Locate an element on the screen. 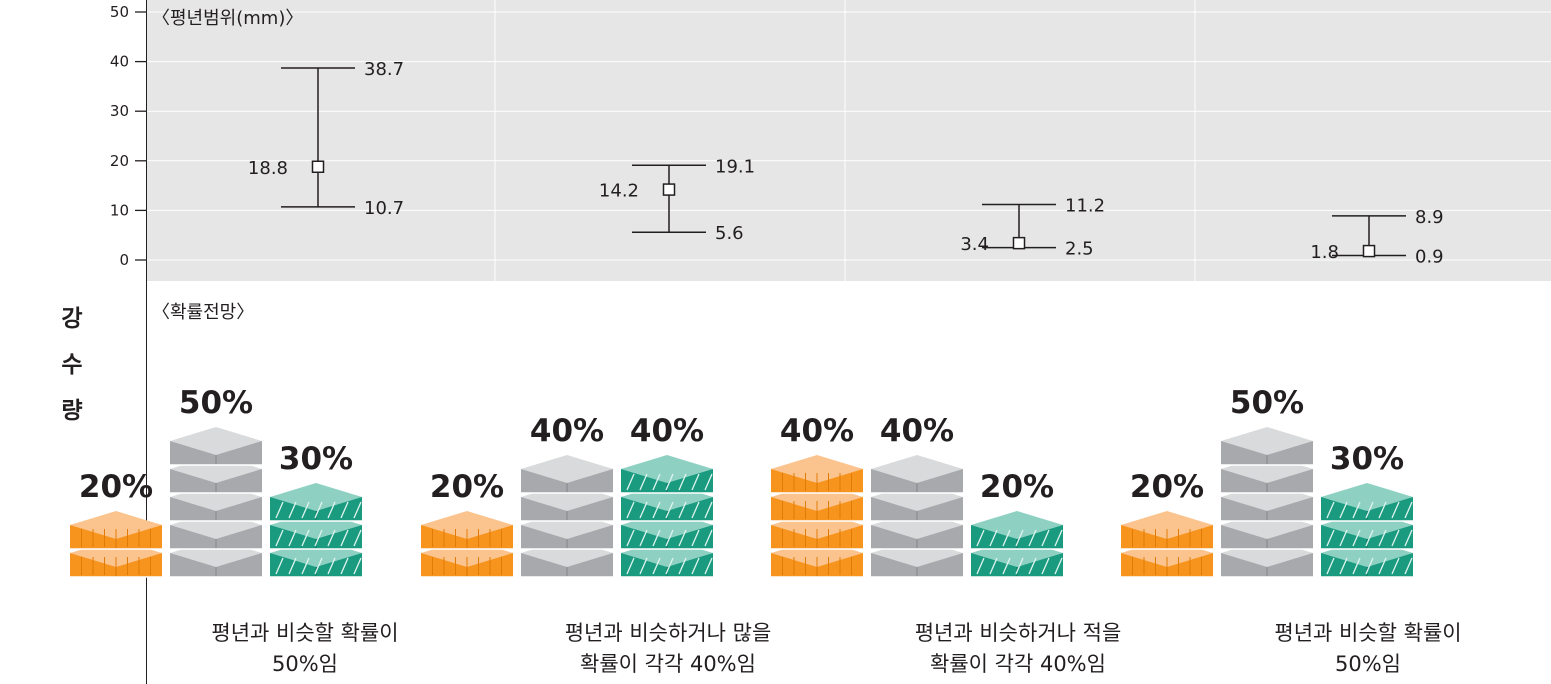 The image size is (1551, 684). side-label-precipitation: 강수량 is located at coordinates (72, 365).